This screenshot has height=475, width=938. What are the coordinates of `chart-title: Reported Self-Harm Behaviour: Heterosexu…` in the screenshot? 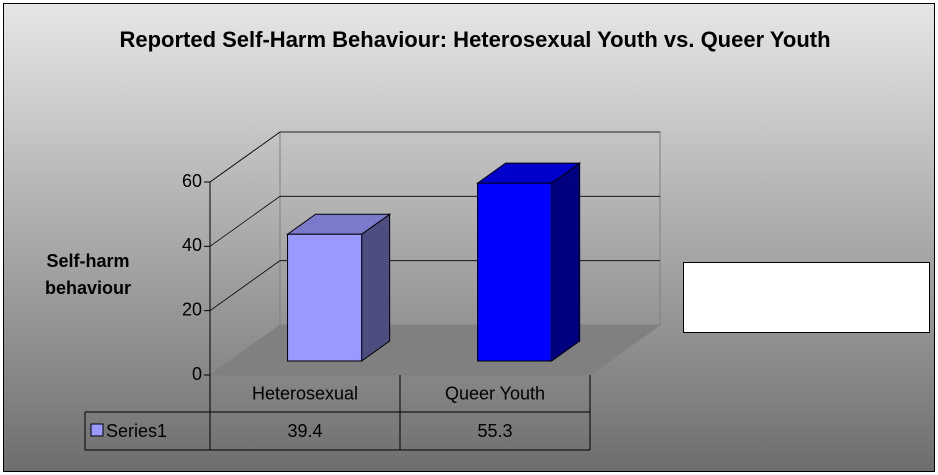 It's located at (475, 39).